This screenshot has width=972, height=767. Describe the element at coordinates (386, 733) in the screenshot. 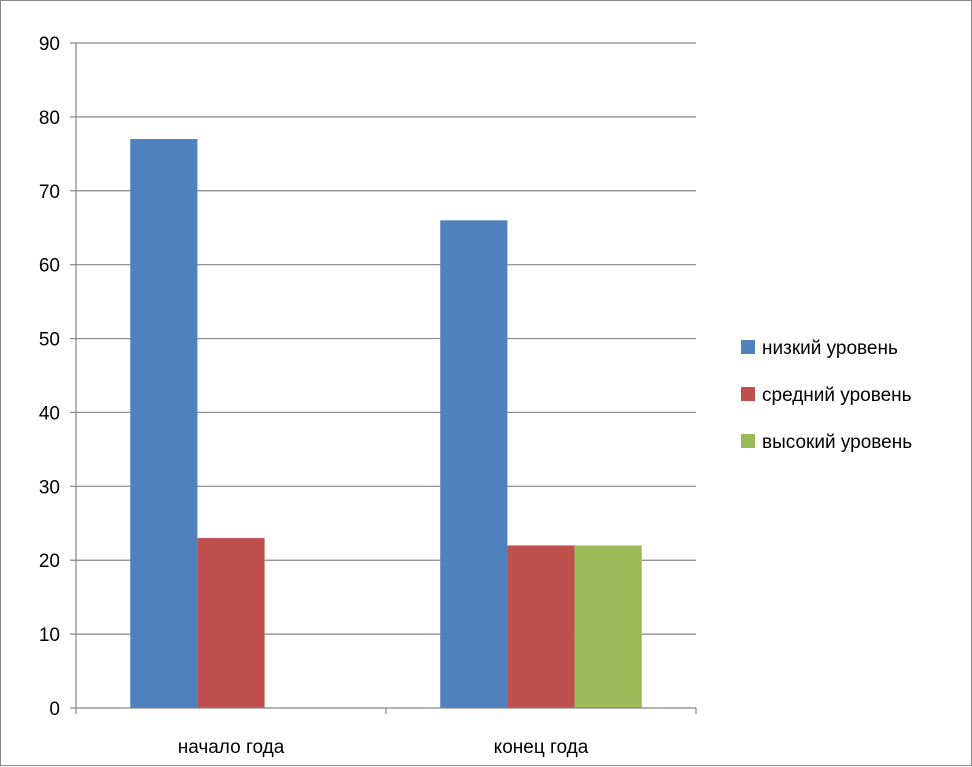

I see `x-axis-ticks: начало года конец года` at that location.